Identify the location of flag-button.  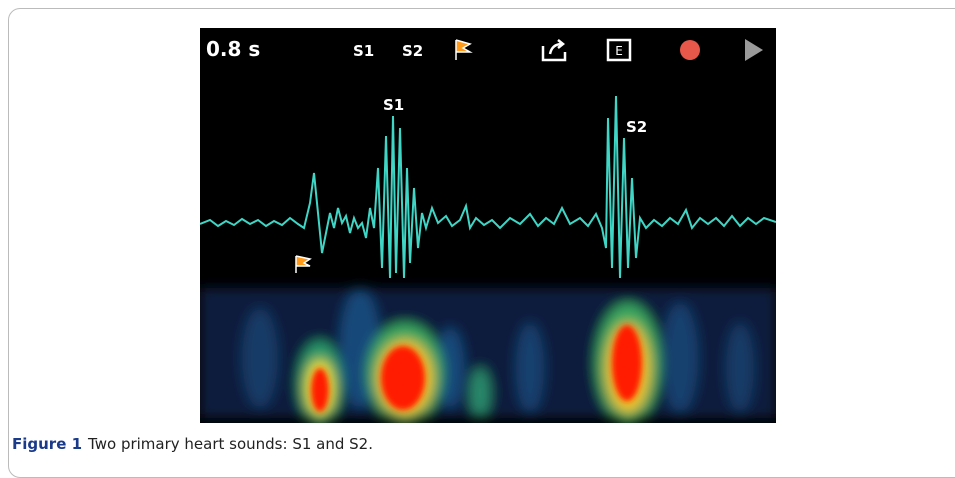
(464, 49).